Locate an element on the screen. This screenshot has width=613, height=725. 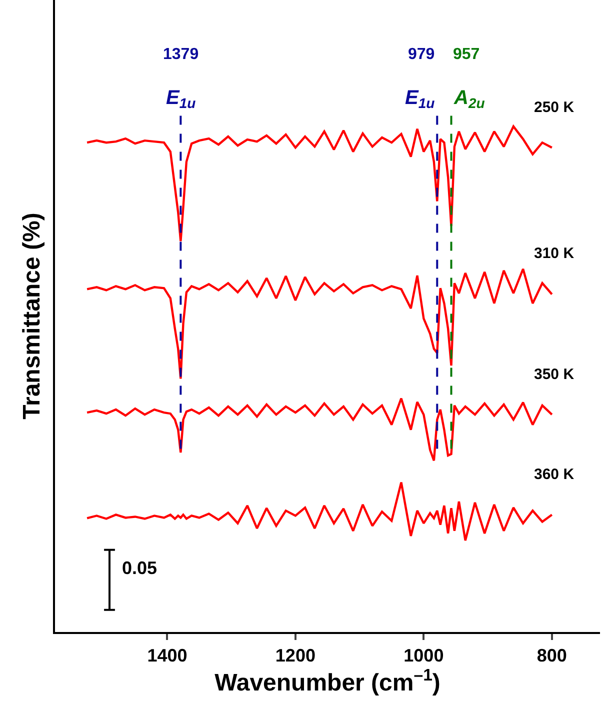
series-label: 310 K is located at coordinates (554, 253).